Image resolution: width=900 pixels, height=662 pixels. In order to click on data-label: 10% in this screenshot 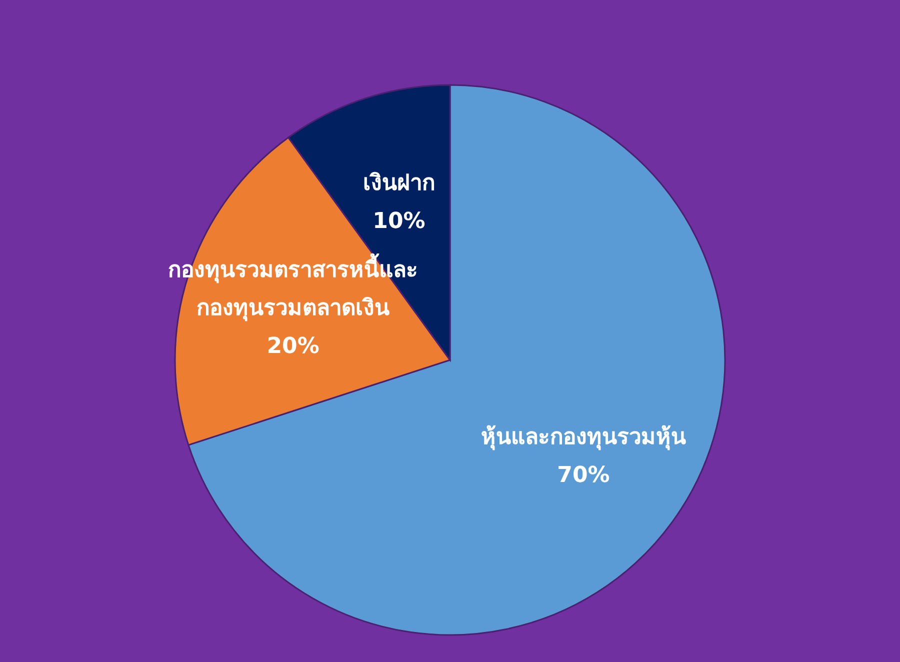, I will do `click(399, 221)`.